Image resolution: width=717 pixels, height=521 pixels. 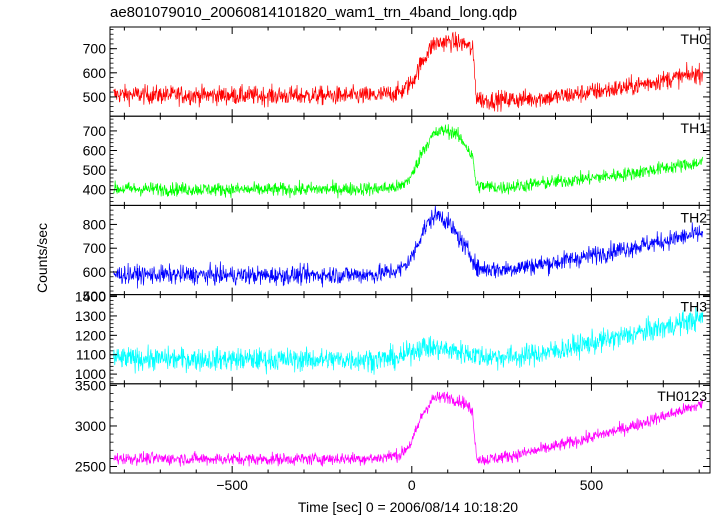 What do you see at coordinates (694, 217) in the screenshot?
I see `series-label-th2: TH2` at bounding box center [694, 217].